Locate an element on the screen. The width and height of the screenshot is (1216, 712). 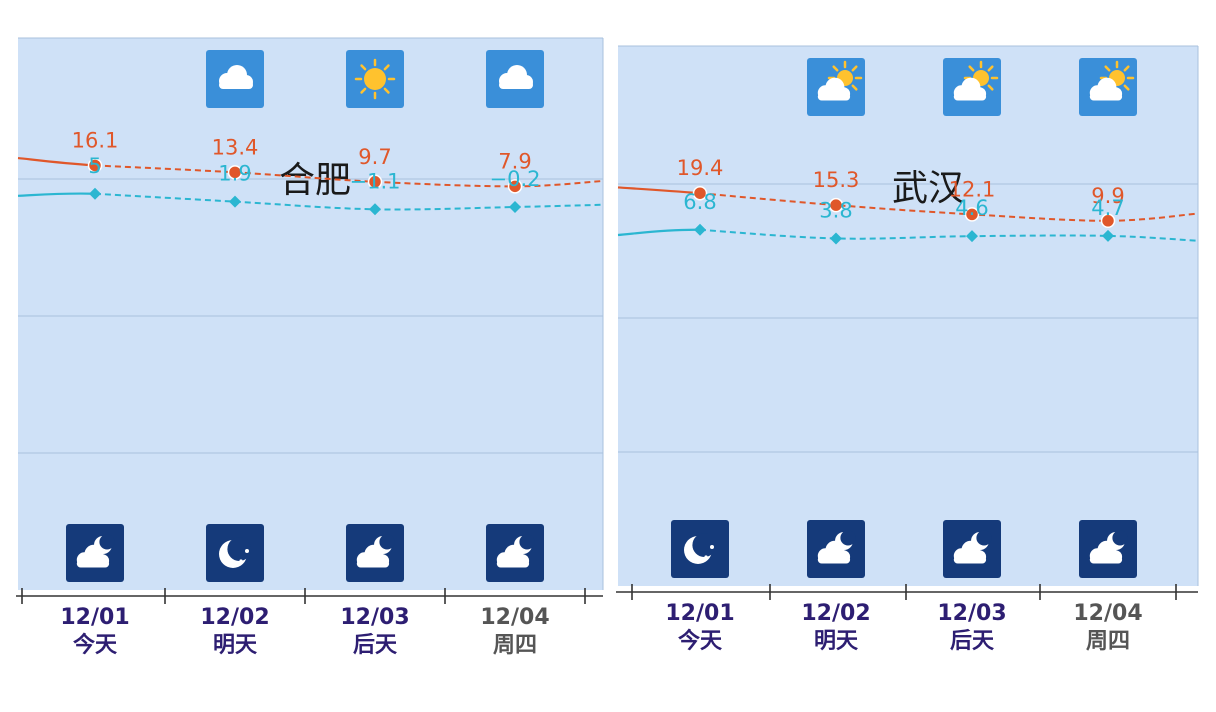
sun-shape is located at coordinates (375, 79).